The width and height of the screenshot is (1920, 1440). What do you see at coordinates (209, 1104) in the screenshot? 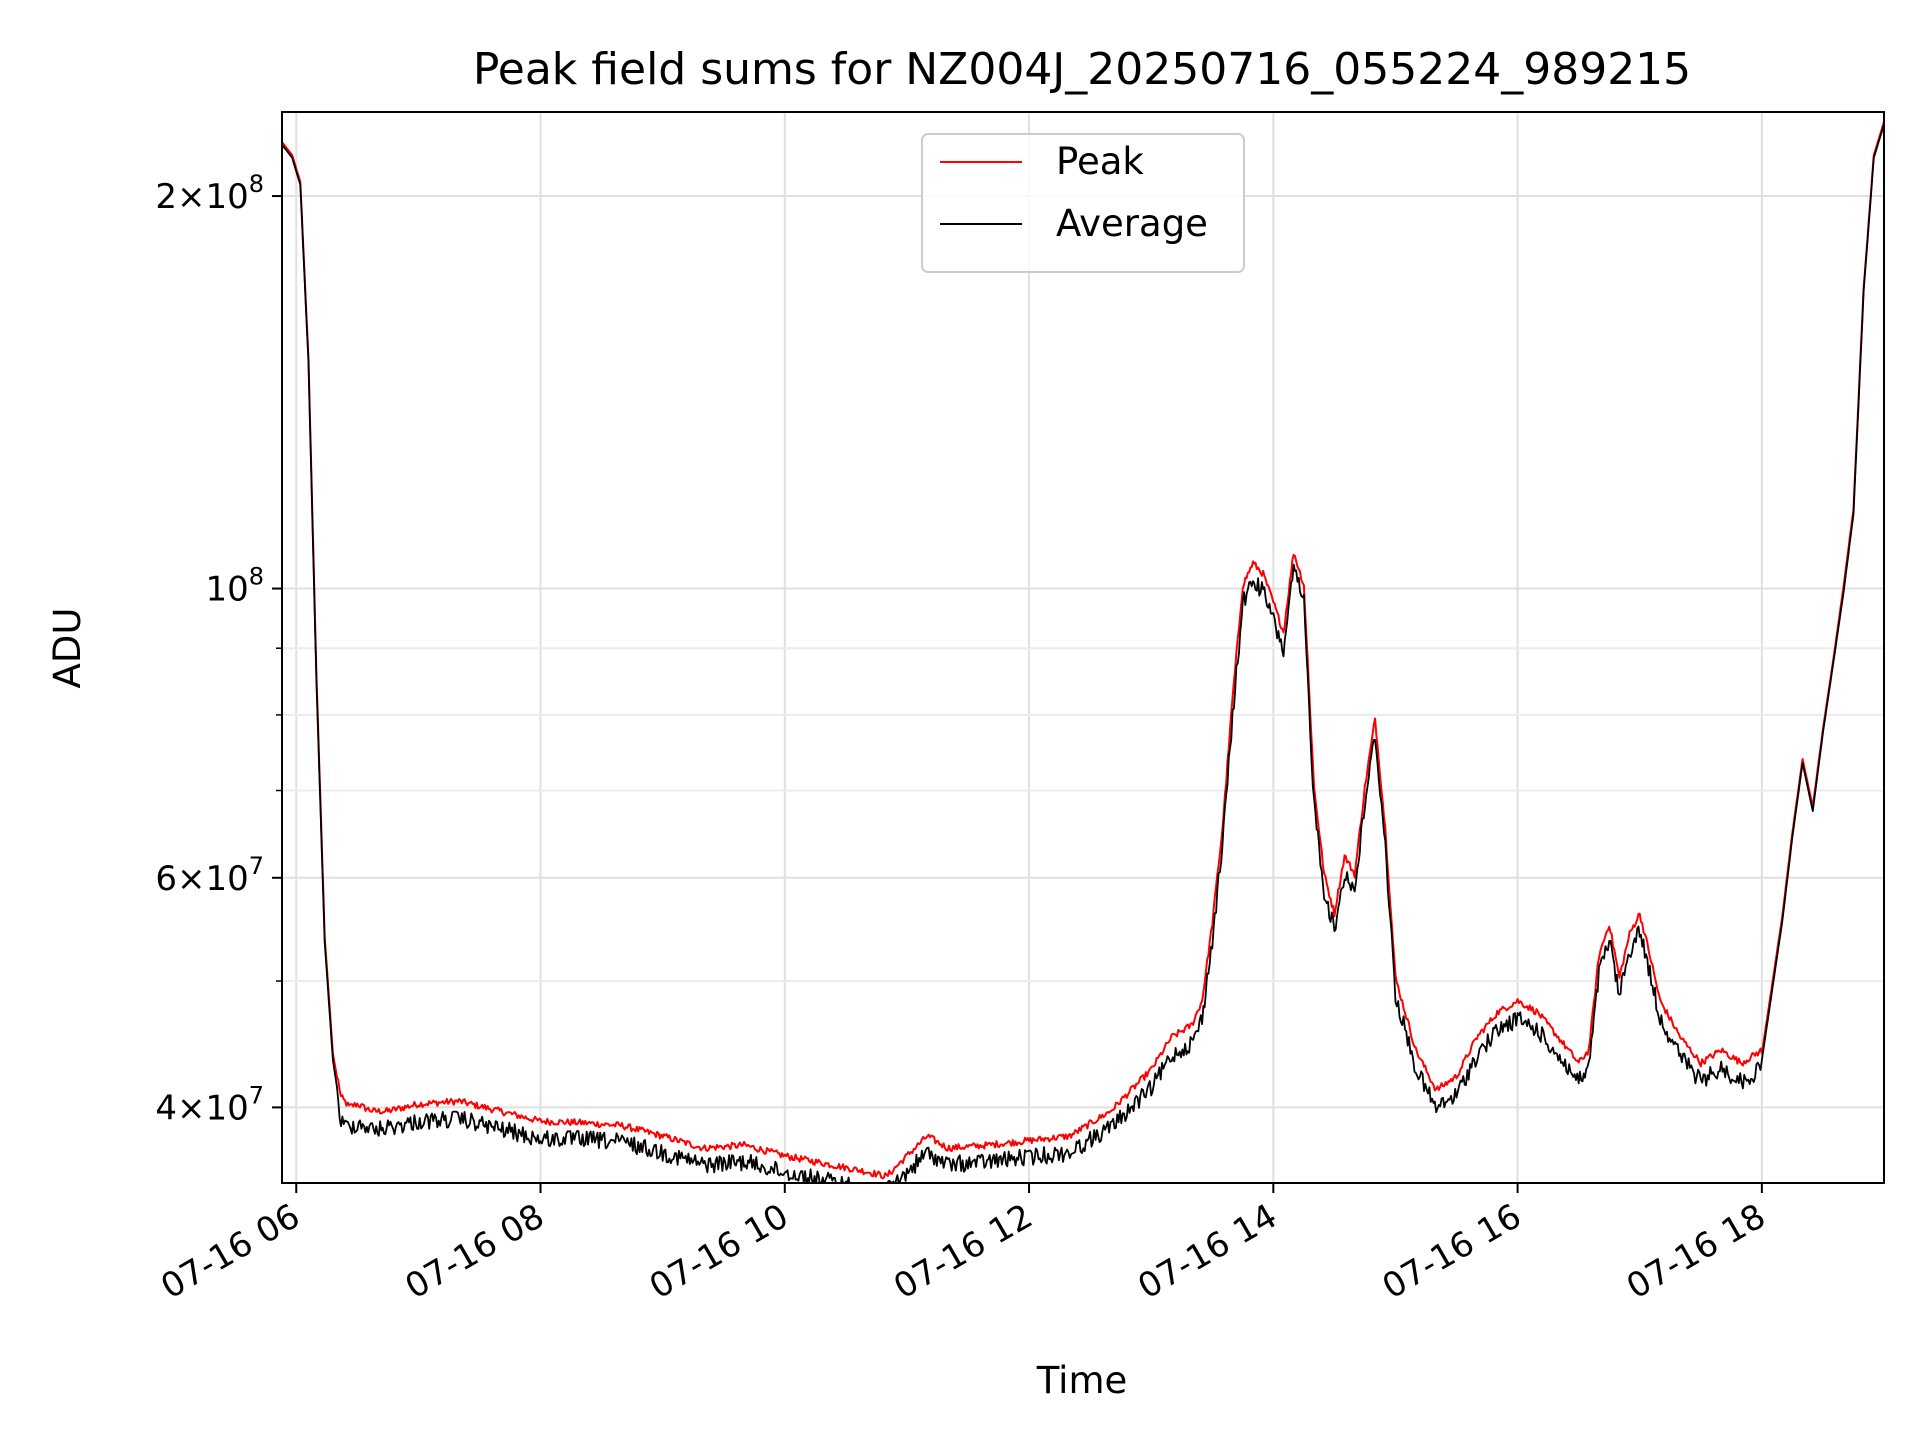
I see `y-tick-label: 4×107` at bounding box center [209, 1104].